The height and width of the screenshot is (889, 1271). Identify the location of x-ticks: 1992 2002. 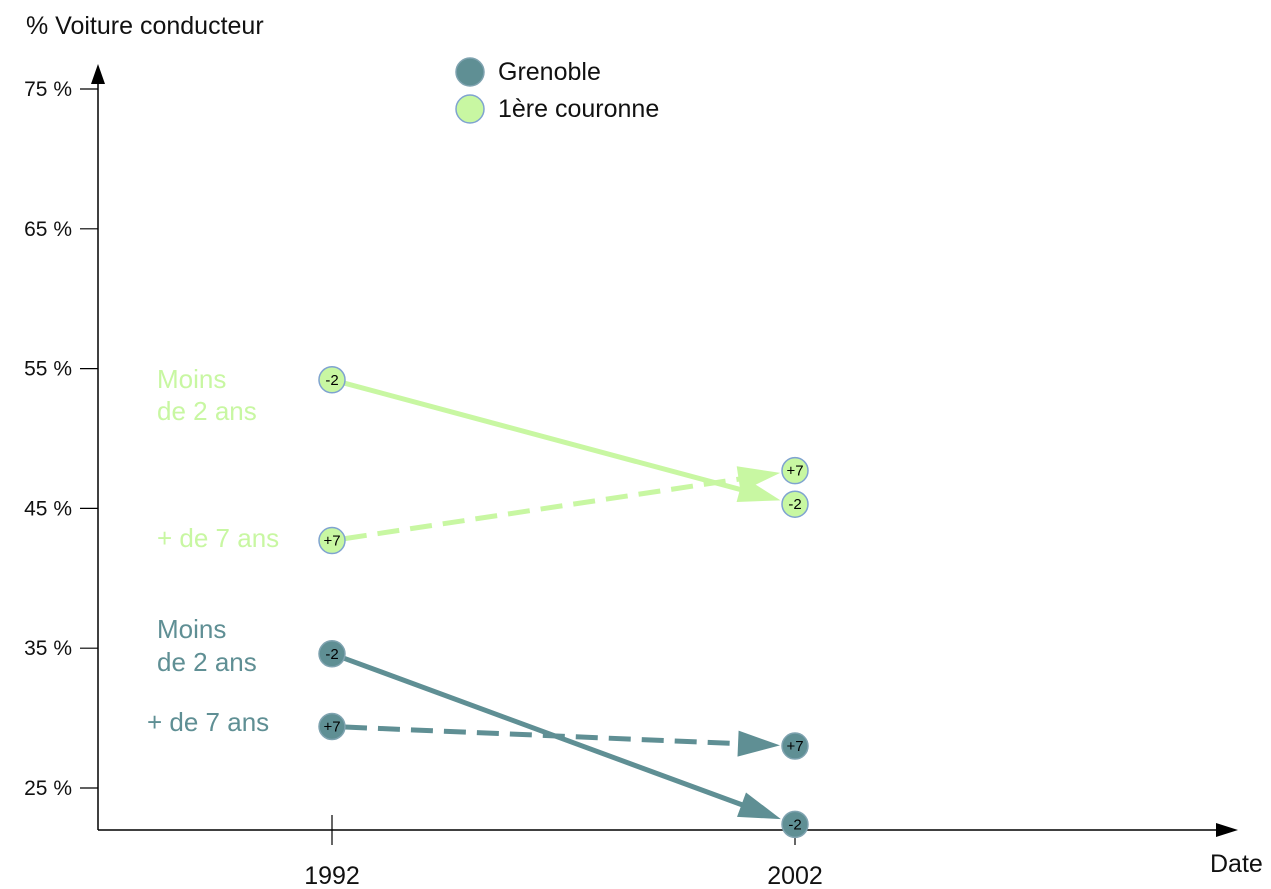
(563, 852).